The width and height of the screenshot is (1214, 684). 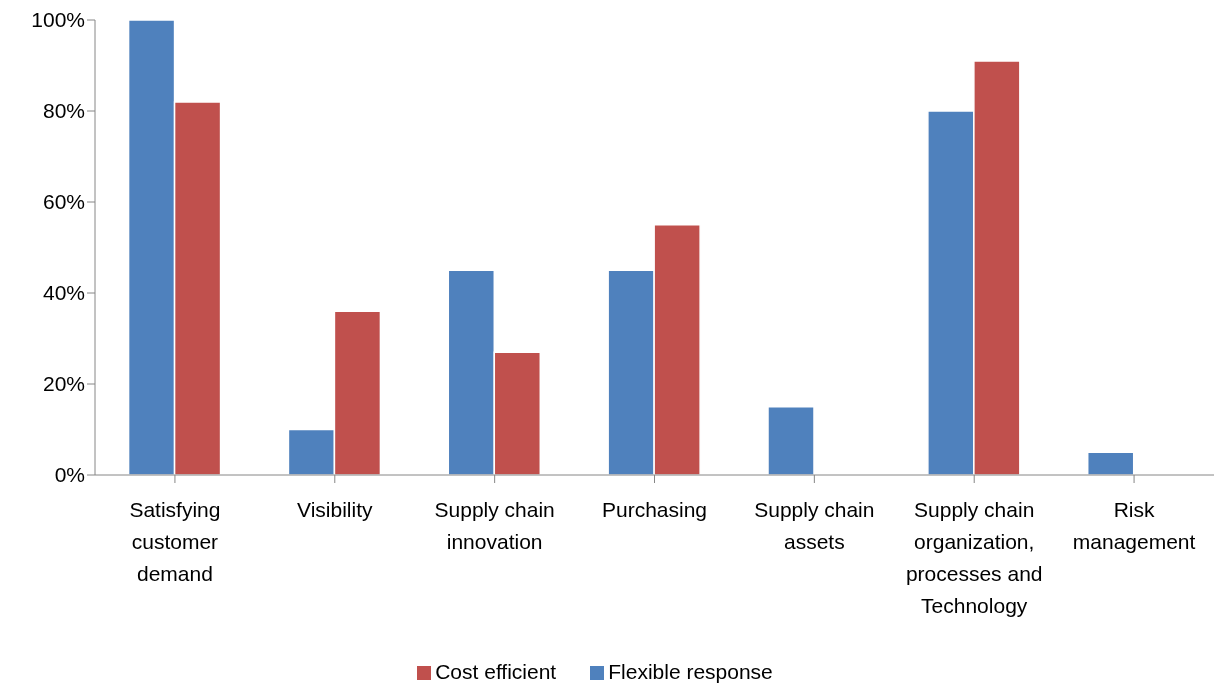 I want to click on legend-label: Cost efficient, so click(x=496, y=671).